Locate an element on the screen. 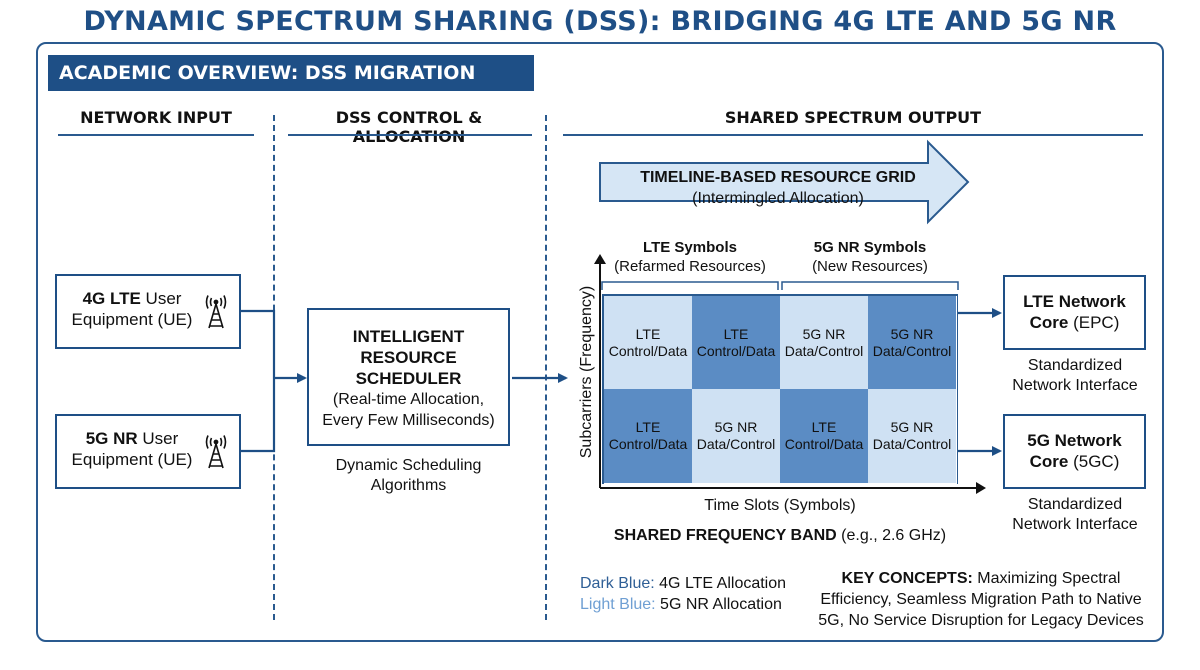 The width and height of the screenshot is (1200, 670). lte-ue-rest: User is located at coordinates (161, 298).